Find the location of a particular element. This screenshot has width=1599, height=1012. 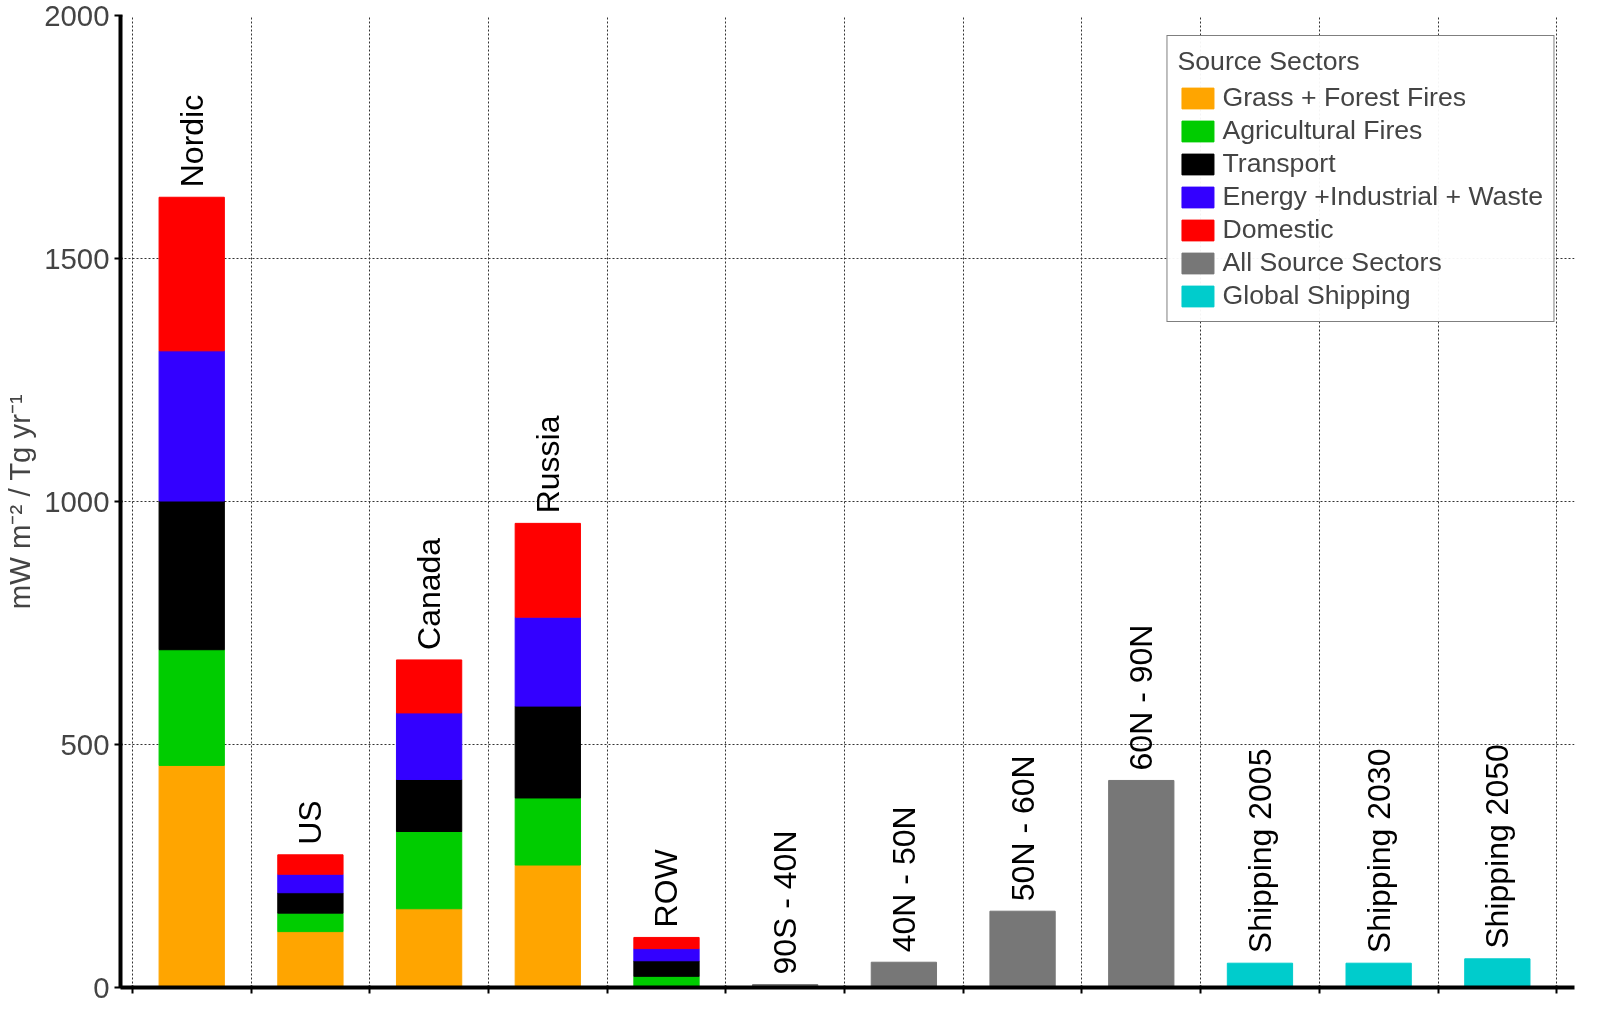

legend-title: Source Sectors is located at coordinates (1269, 61).